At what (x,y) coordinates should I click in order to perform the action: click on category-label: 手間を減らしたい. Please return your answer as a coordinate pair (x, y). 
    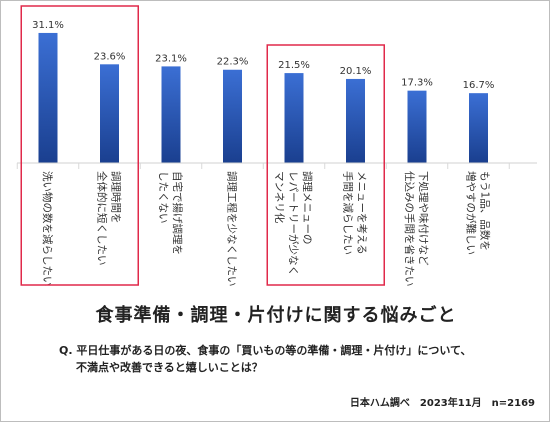
    Looking at the image, I should click on (348, 213).